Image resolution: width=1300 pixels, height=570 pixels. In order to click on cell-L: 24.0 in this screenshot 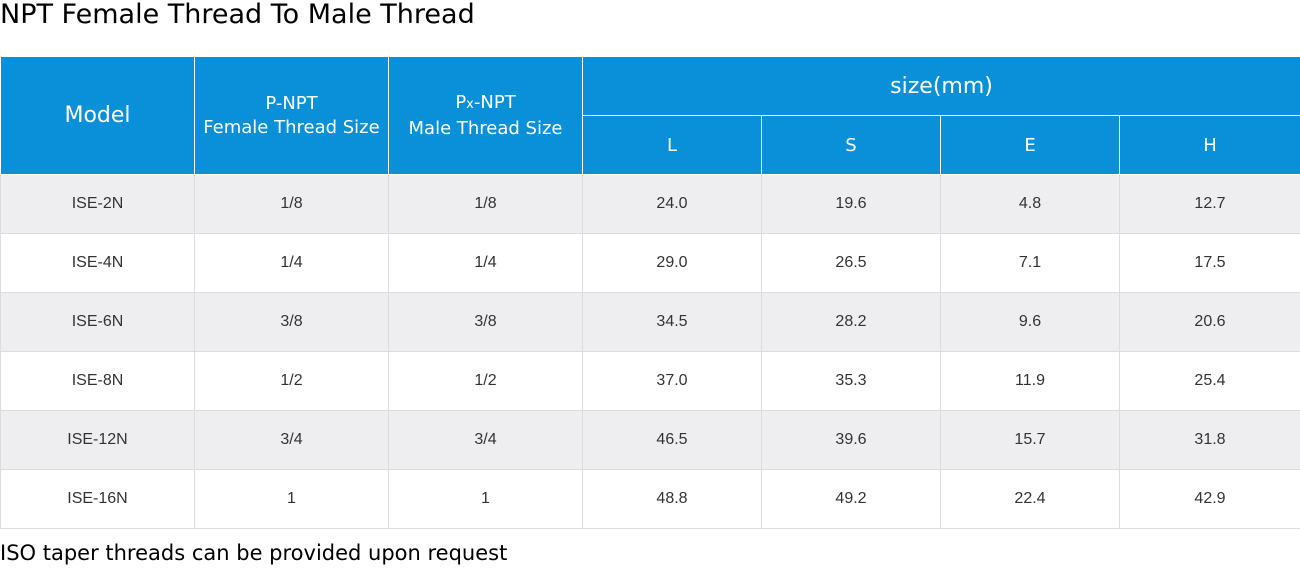, I will do `click(672, 204)`.